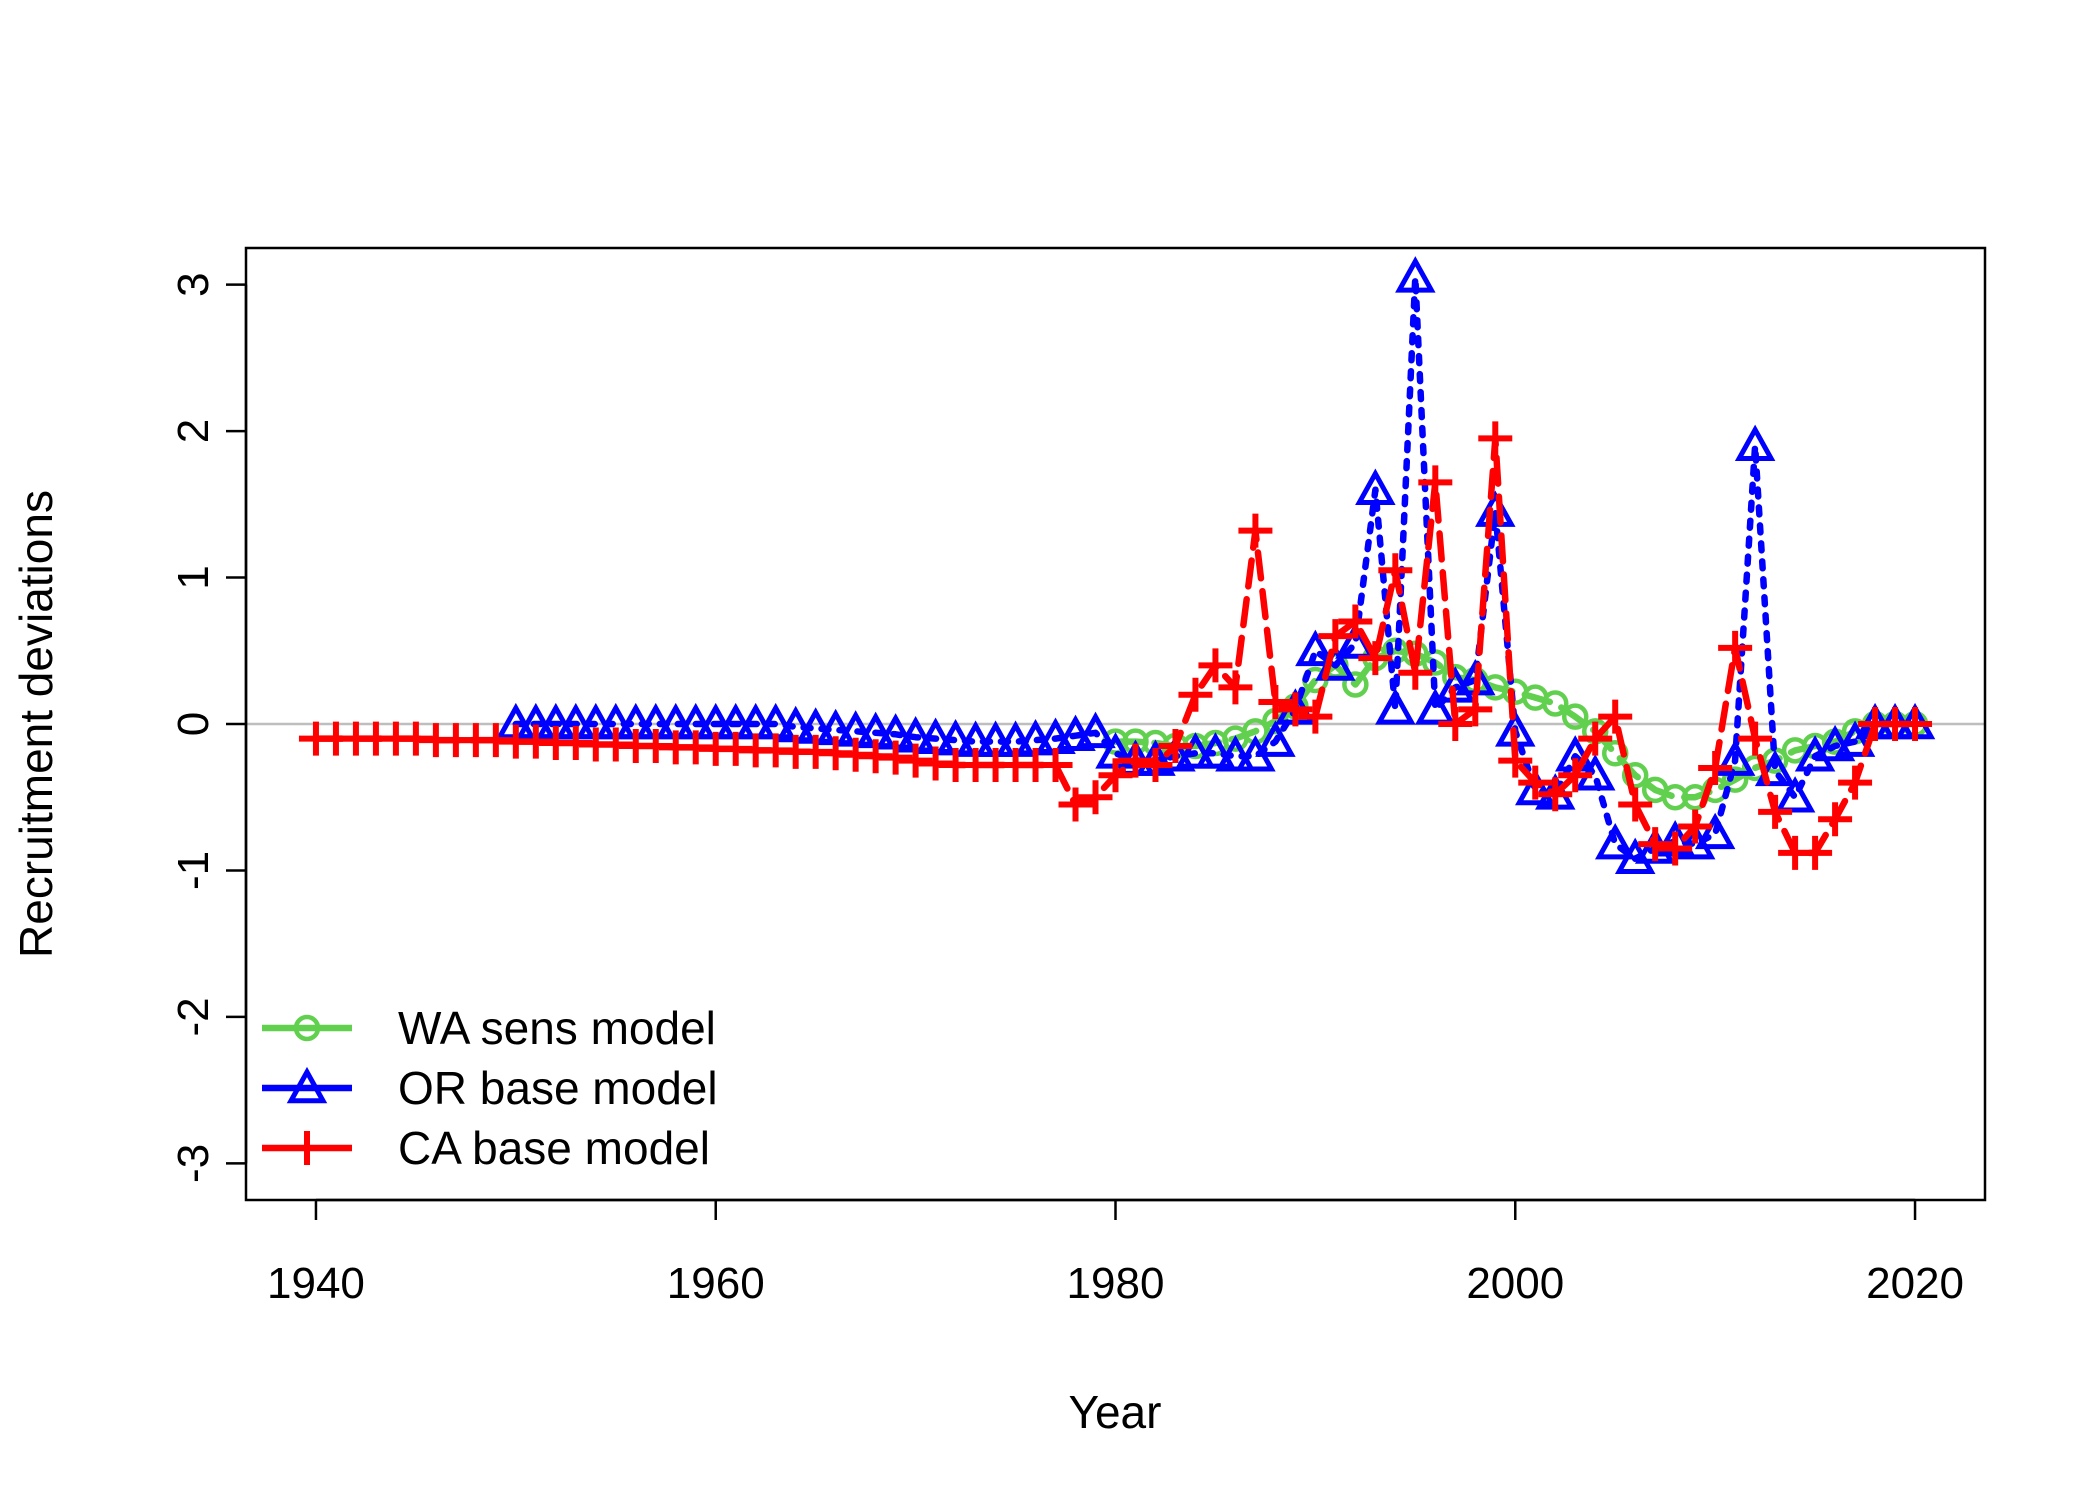 This screenshot has width=2100, height=1500. Describe the element at coordinates (1715, 831) in the screenshot. I see `data-point-or-base-model-2010` at that location.